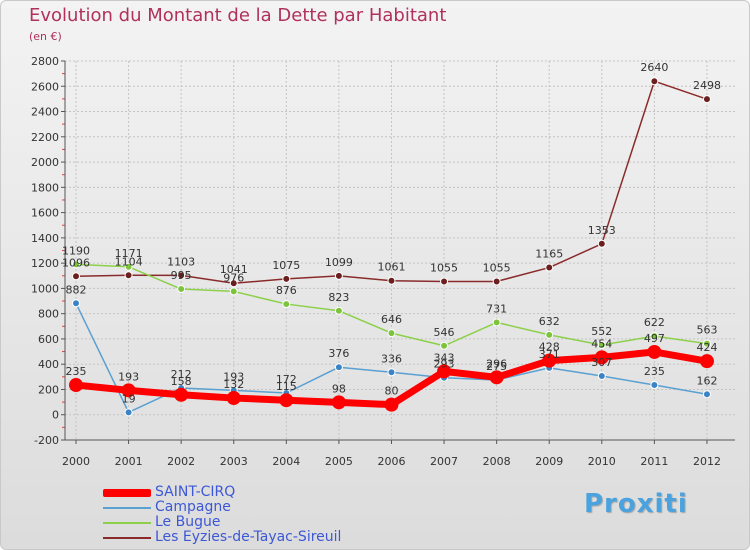  Describe the element at coordinates (76, 250) in the screenshot. I see `data-label-le-bugue: 1190` at that location.